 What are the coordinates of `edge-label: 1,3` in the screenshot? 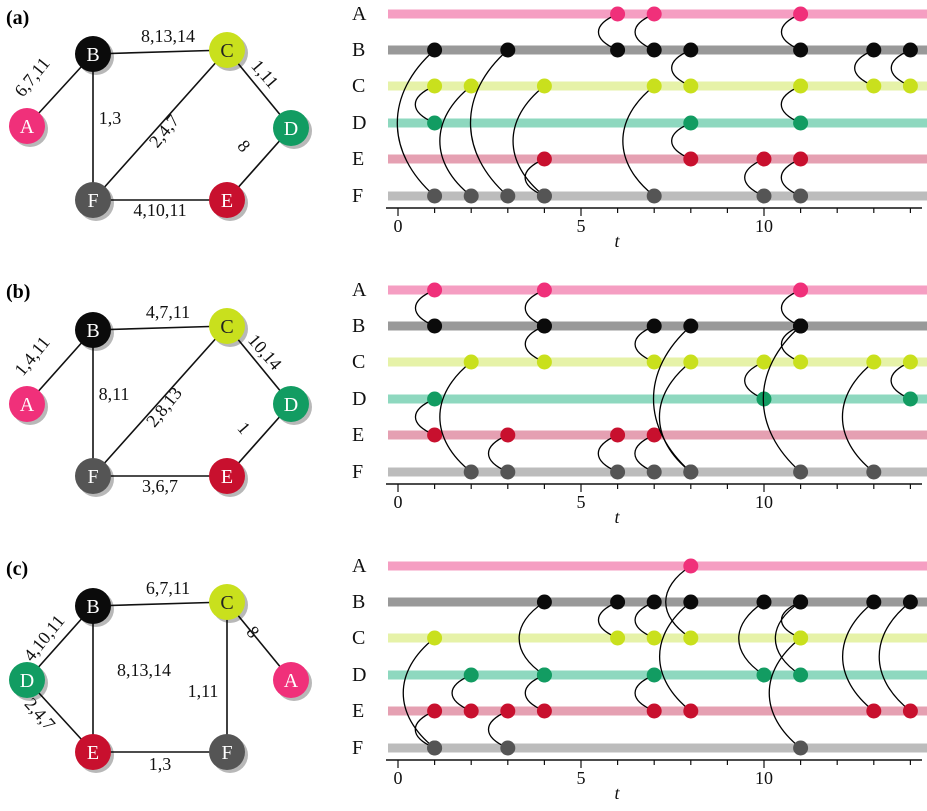 It's located at (160, 764).